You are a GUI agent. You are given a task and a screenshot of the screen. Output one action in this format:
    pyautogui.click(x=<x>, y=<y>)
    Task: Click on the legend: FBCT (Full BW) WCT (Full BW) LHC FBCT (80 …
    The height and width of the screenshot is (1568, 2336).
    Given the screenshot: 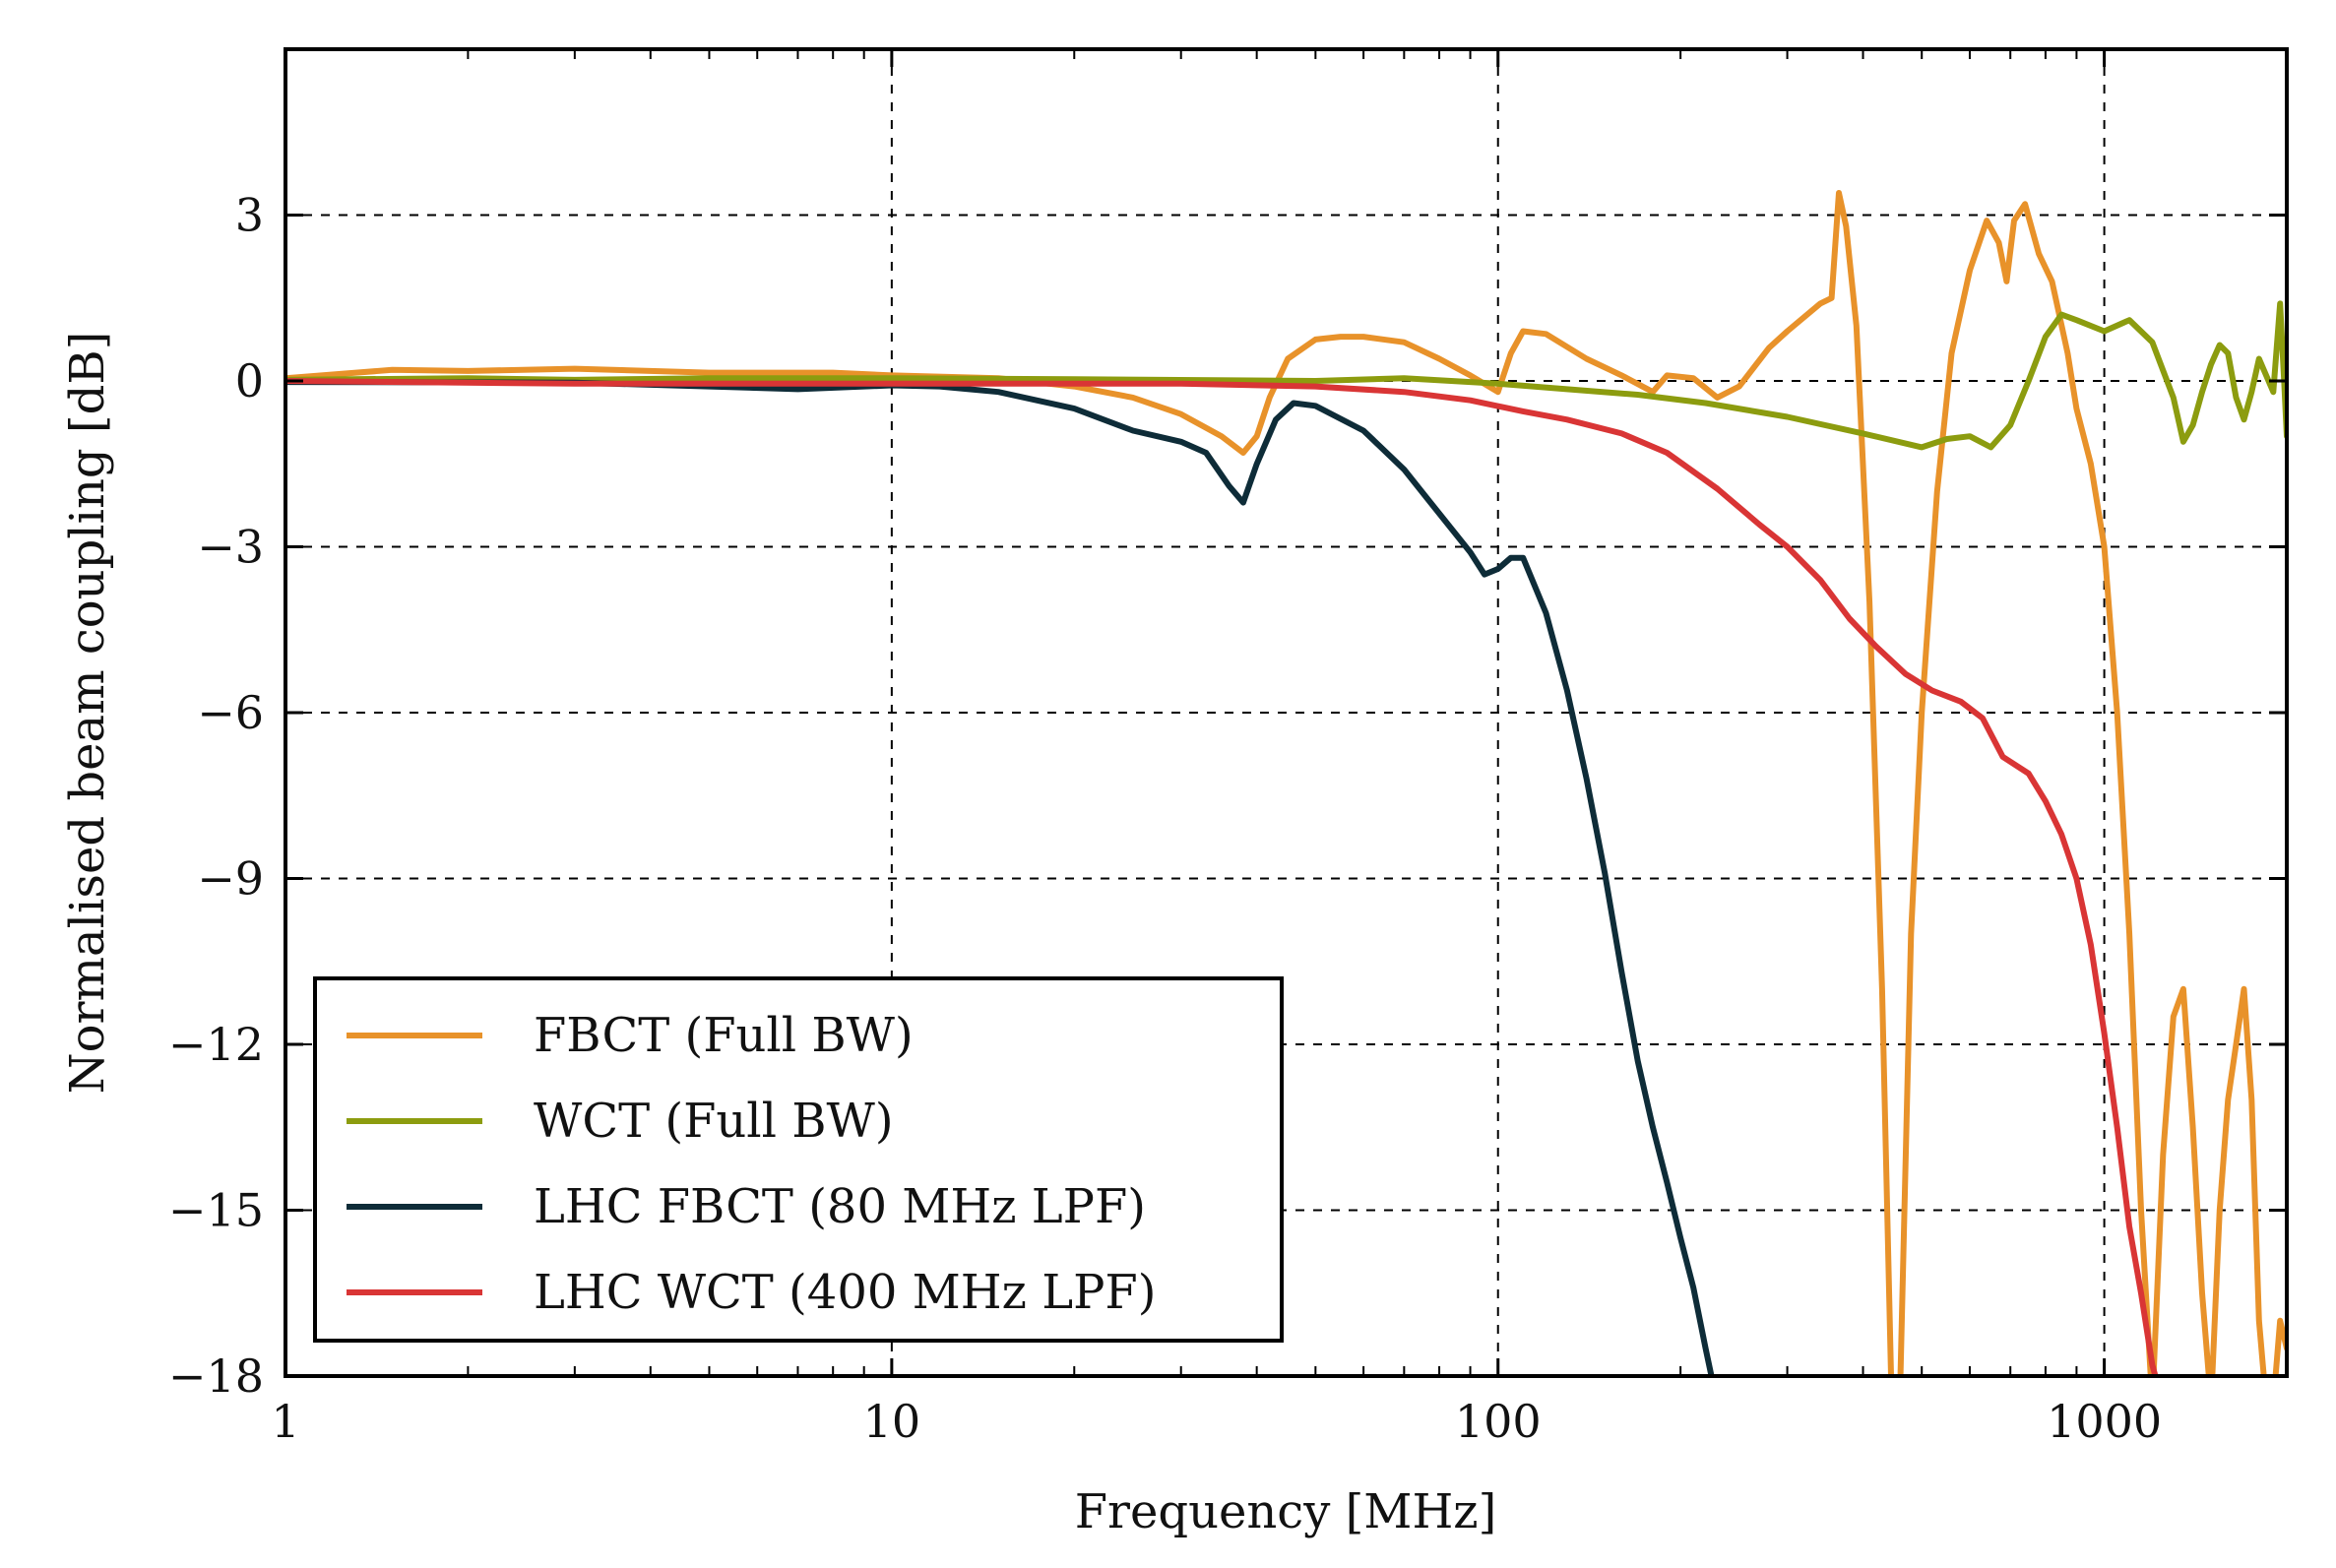 What is the action you would take?
    pyautogui.click(x=798, y=1159)
    